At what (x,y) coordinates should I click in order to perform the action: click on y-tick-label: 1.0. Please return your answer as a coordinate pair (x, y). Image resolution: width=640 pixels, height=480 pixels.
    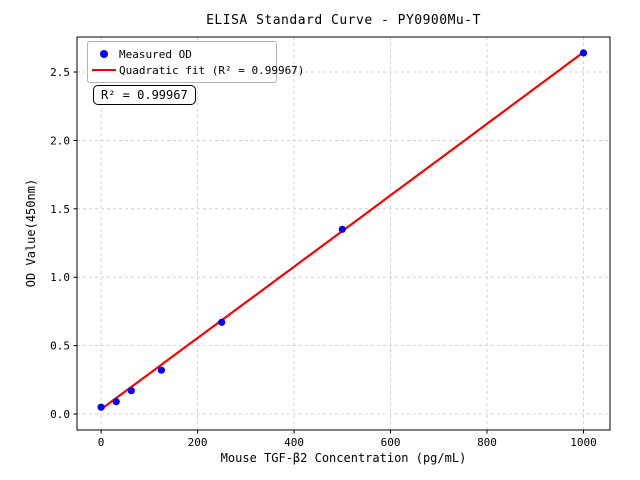
    Looking at the image, I should click on (60, 277).